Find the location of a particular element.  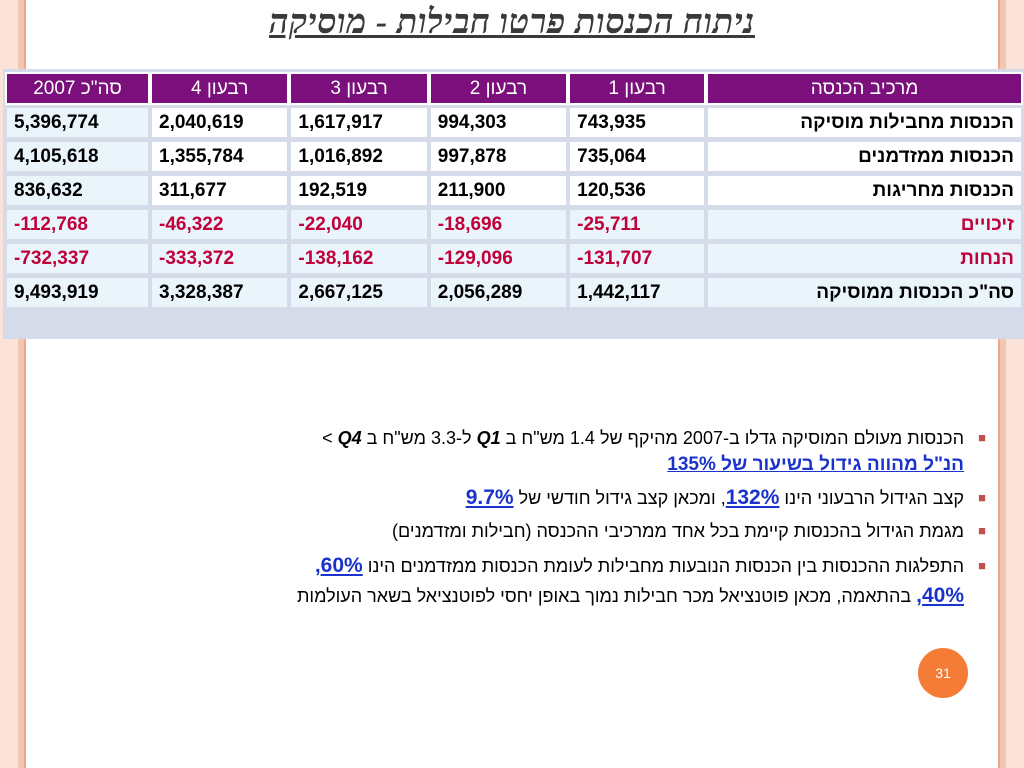

cell-q1: 120,536 is located at coordinates (637, 190).